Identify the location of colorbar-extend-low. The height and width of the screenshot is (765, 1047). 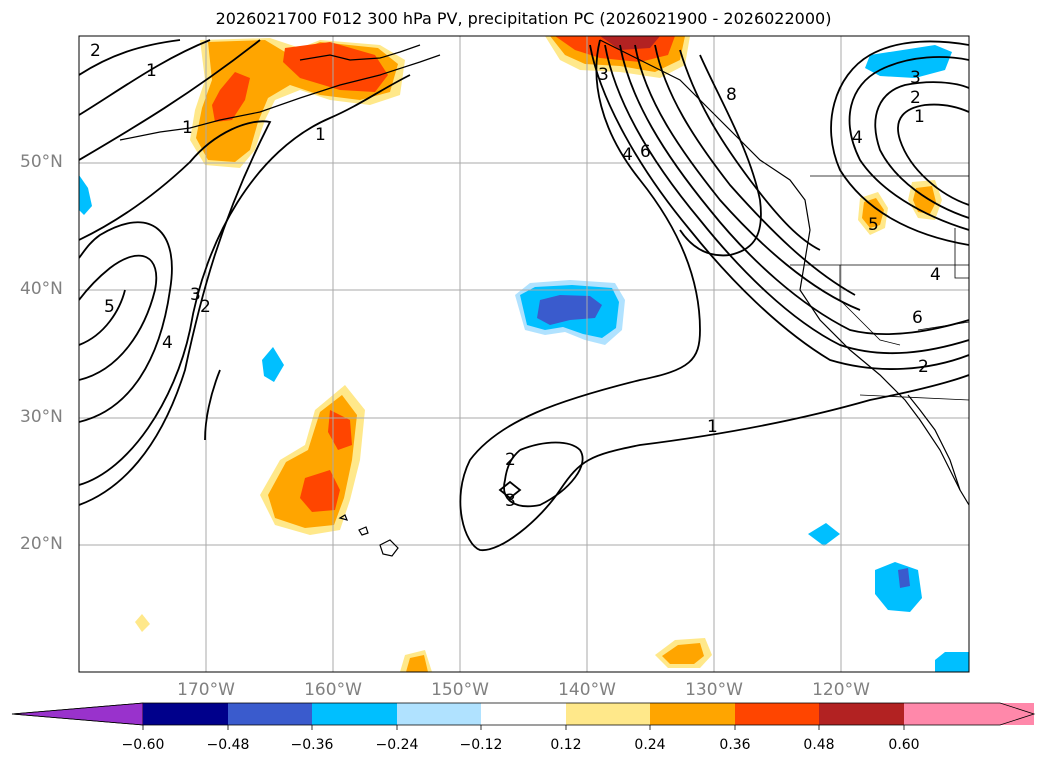
(77, 714).